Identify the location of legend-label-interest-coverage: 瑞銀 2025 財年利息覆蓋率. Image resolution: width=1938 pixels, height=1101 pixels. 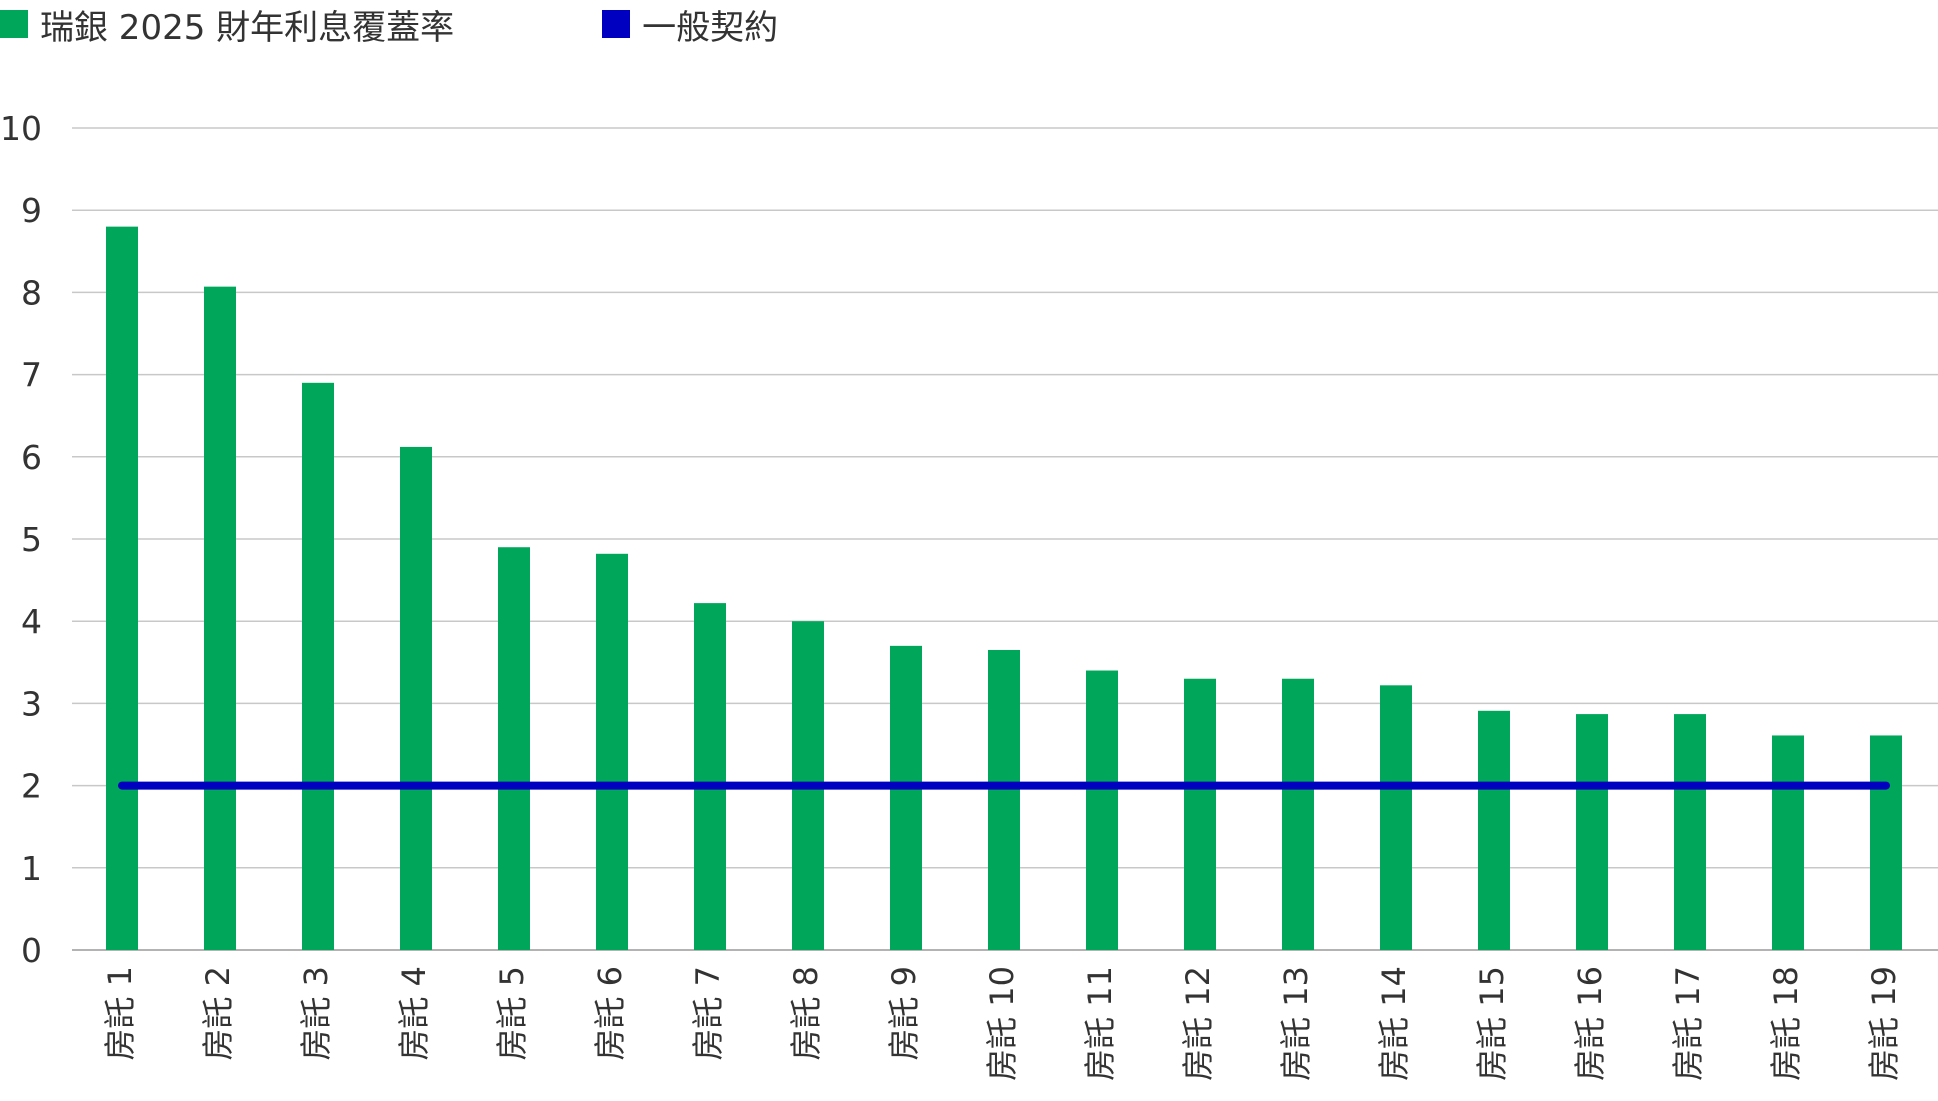
(247, 27).